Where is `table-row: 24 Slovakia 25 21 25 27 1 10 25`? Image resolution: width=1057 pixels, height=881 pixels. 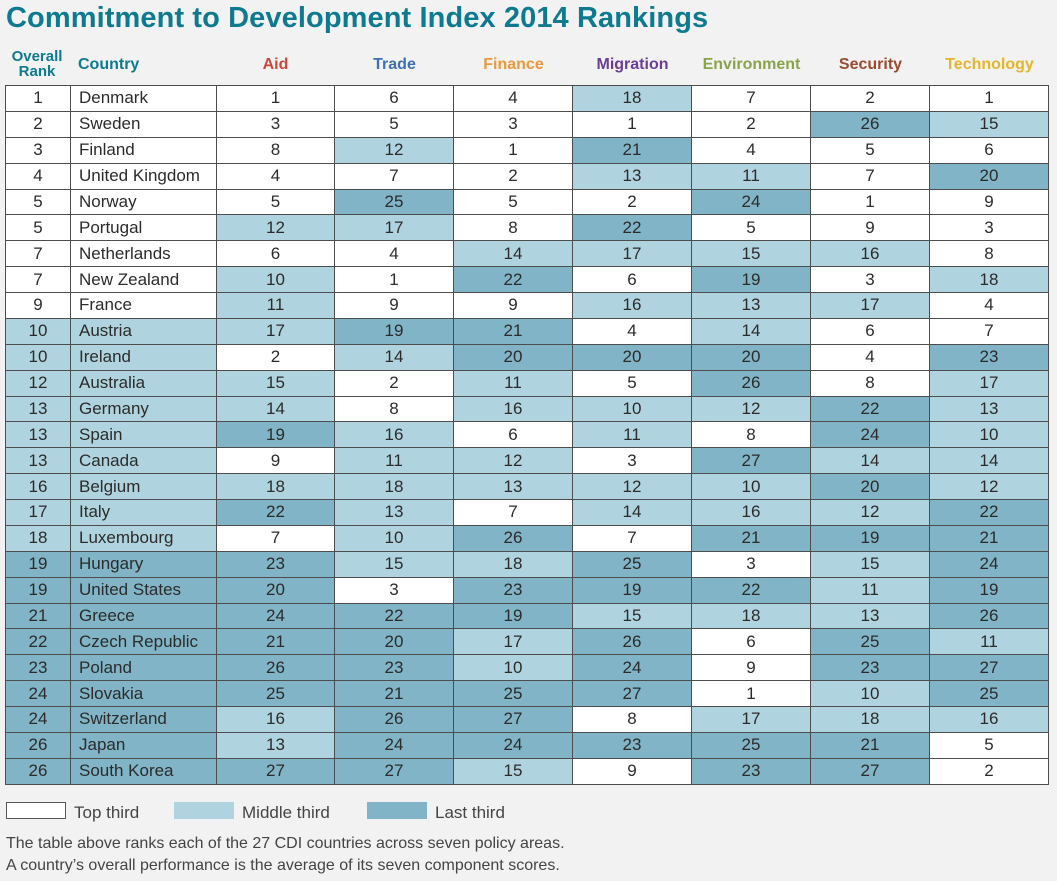 table-row: 24 Slovakia 25 21 25 27 1 10 25 is located at coordinates (527, 693).